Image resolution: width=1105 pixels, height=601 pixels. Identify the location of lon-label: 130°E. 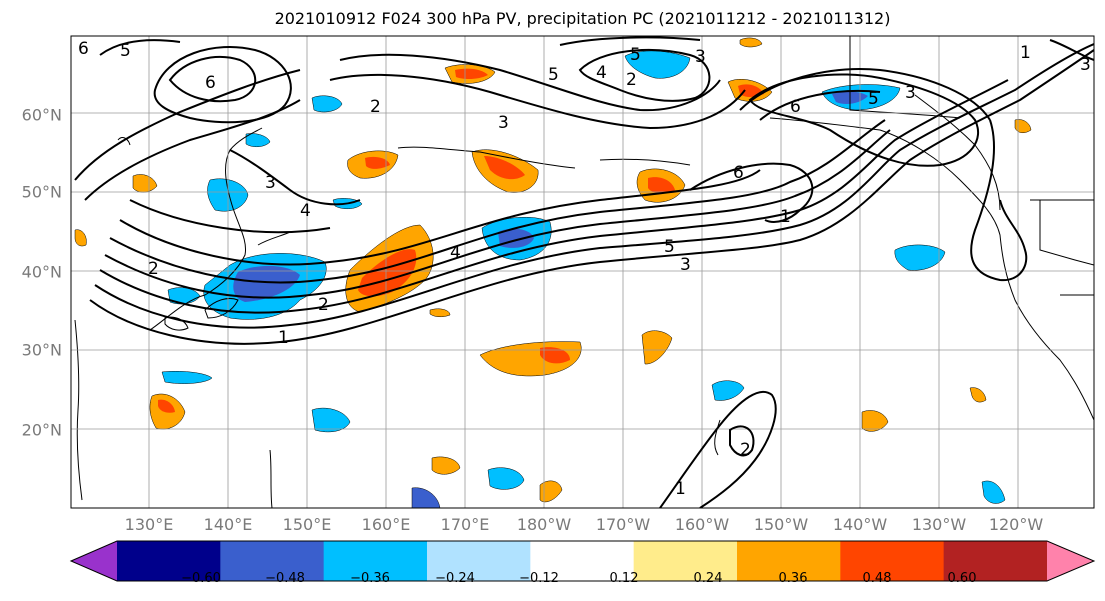
(149, 524).